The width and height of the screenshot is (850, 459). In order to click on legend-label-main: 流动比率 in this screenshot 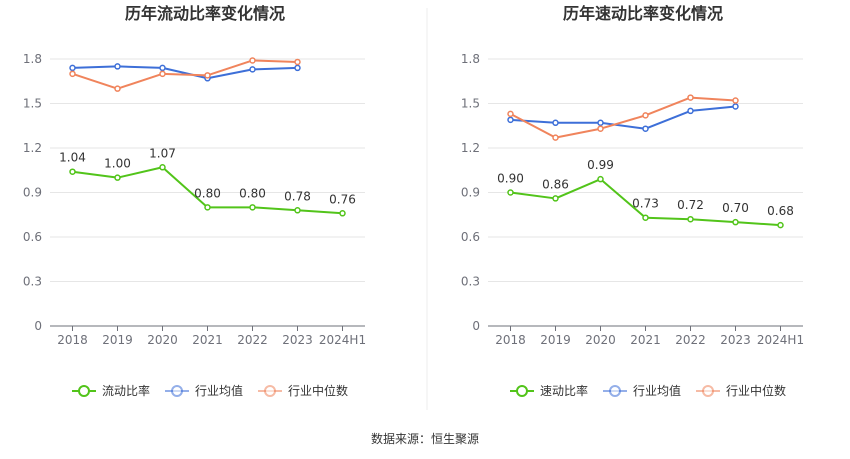, I will do `click(126, 390)`.